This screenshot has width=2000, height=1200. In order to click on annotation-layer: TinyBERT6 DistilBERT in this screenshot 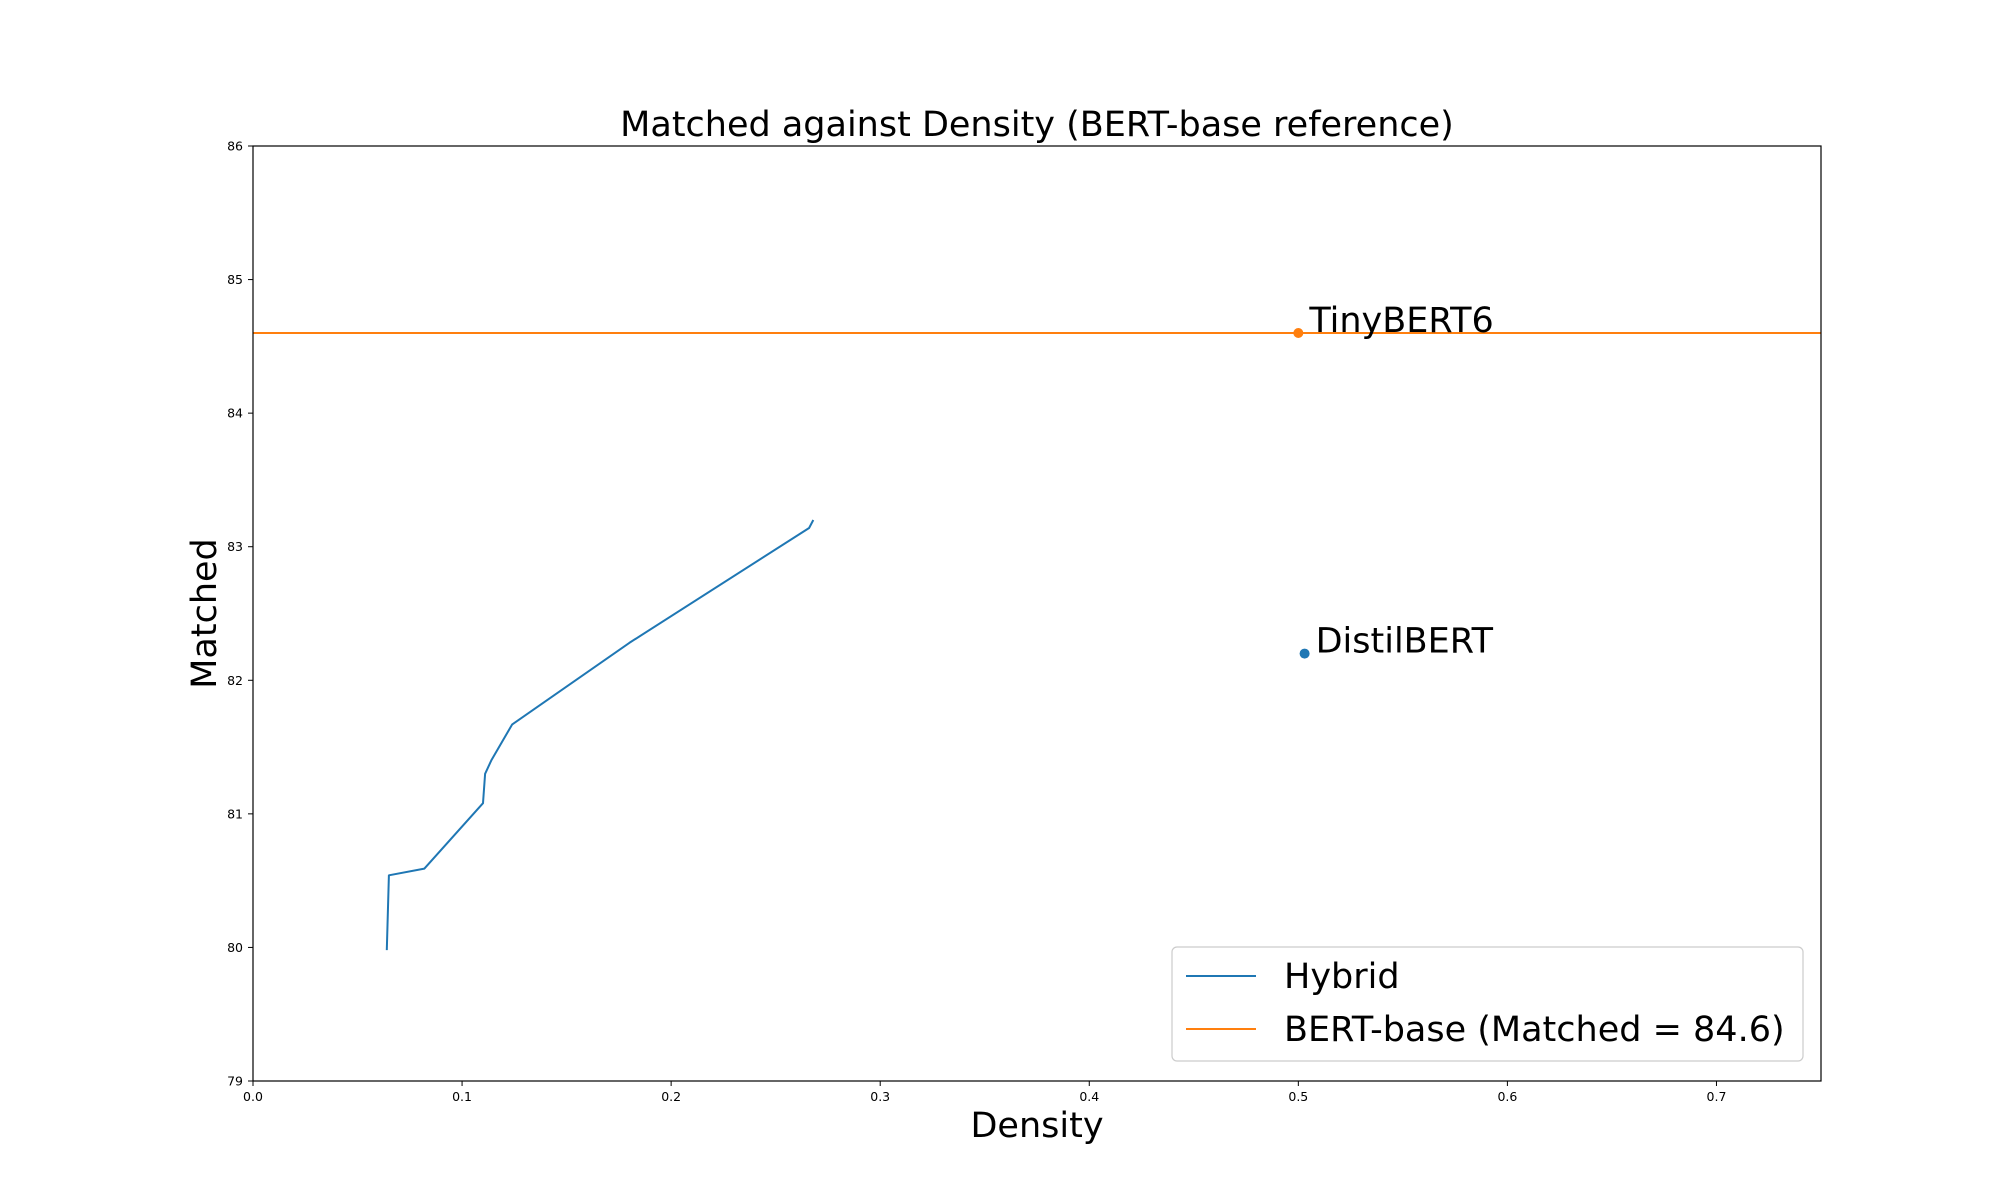, I will do `click(1393, 481)`.